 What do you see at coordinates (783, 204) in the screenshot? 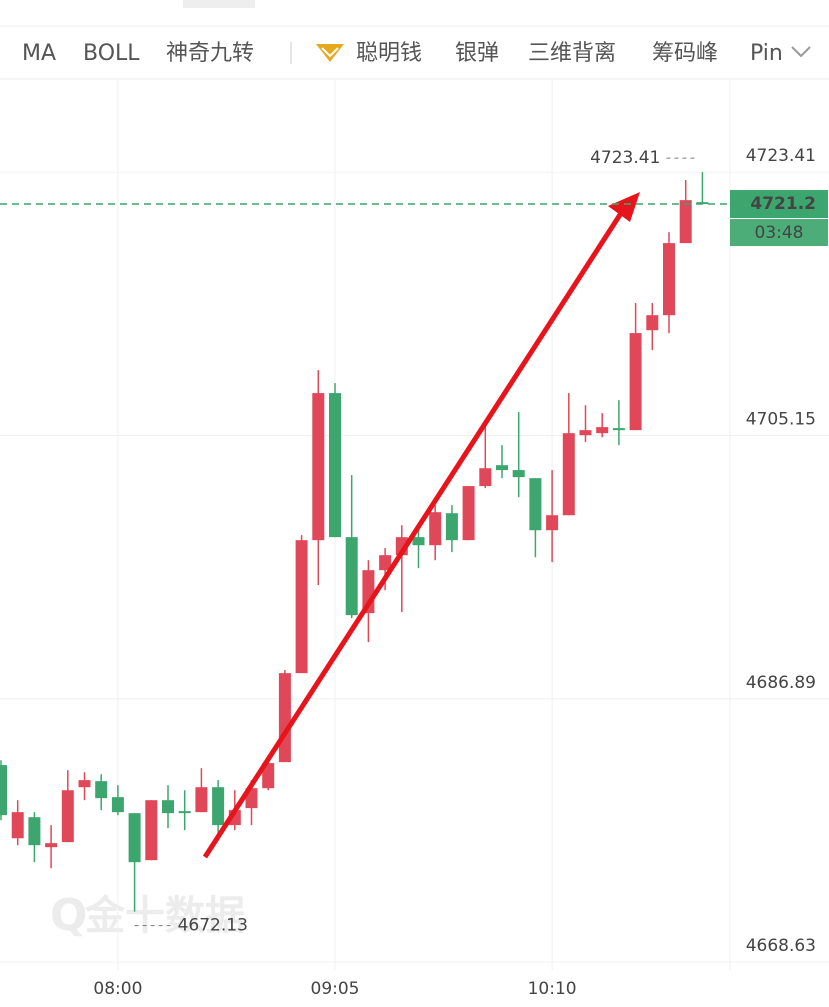
I see `current-price-label: 4721.2` at bounding box center [783, 204].